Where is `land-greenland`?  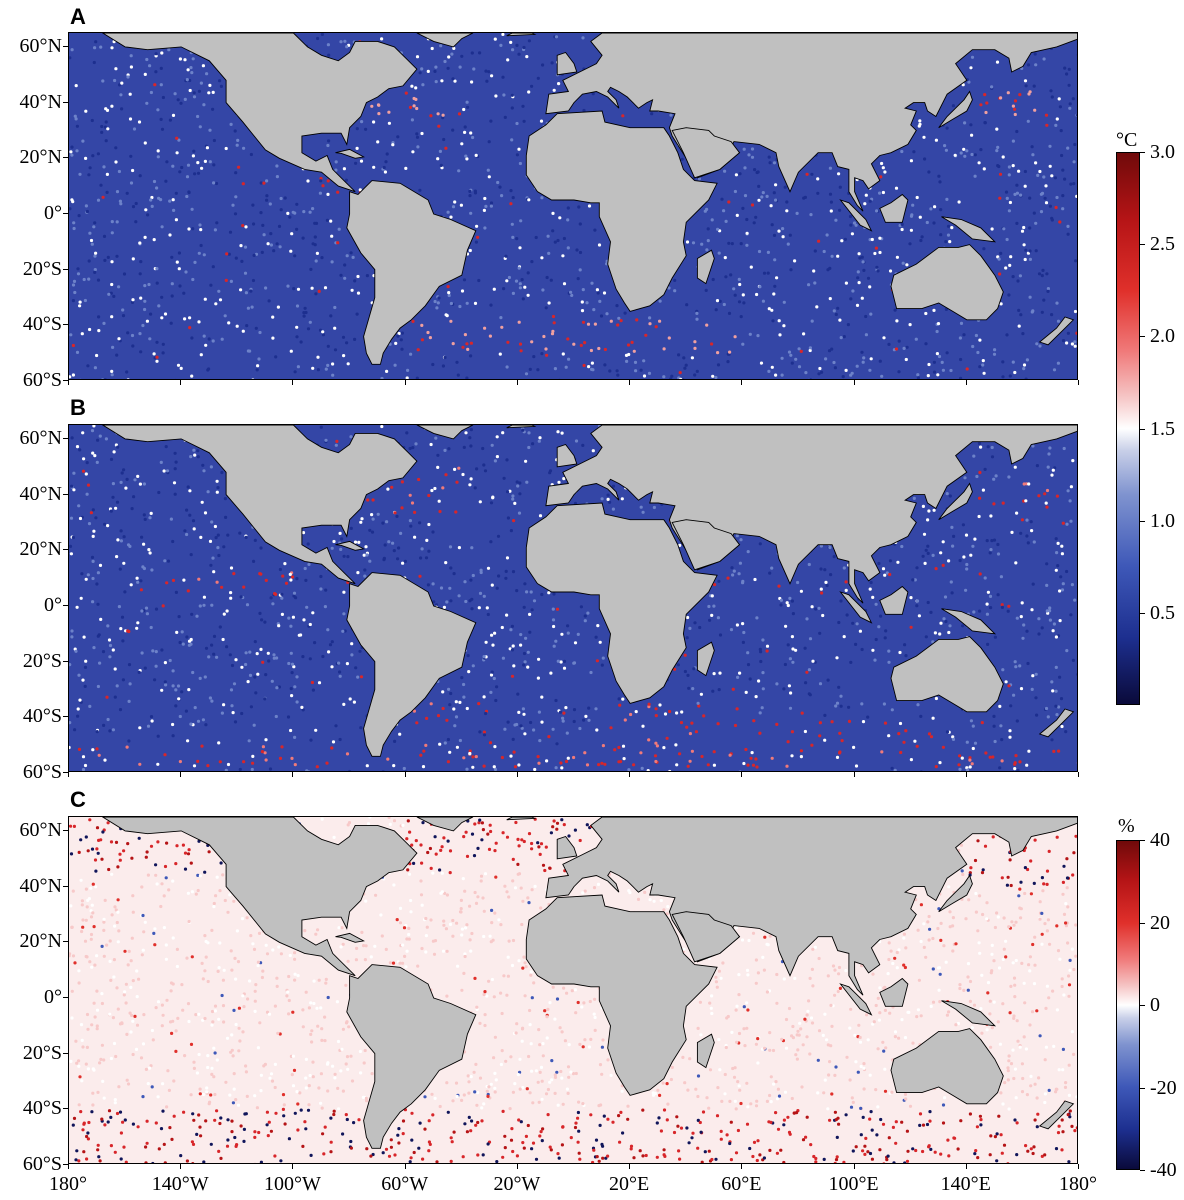
land-greenland is located at coordinates (445, 432).